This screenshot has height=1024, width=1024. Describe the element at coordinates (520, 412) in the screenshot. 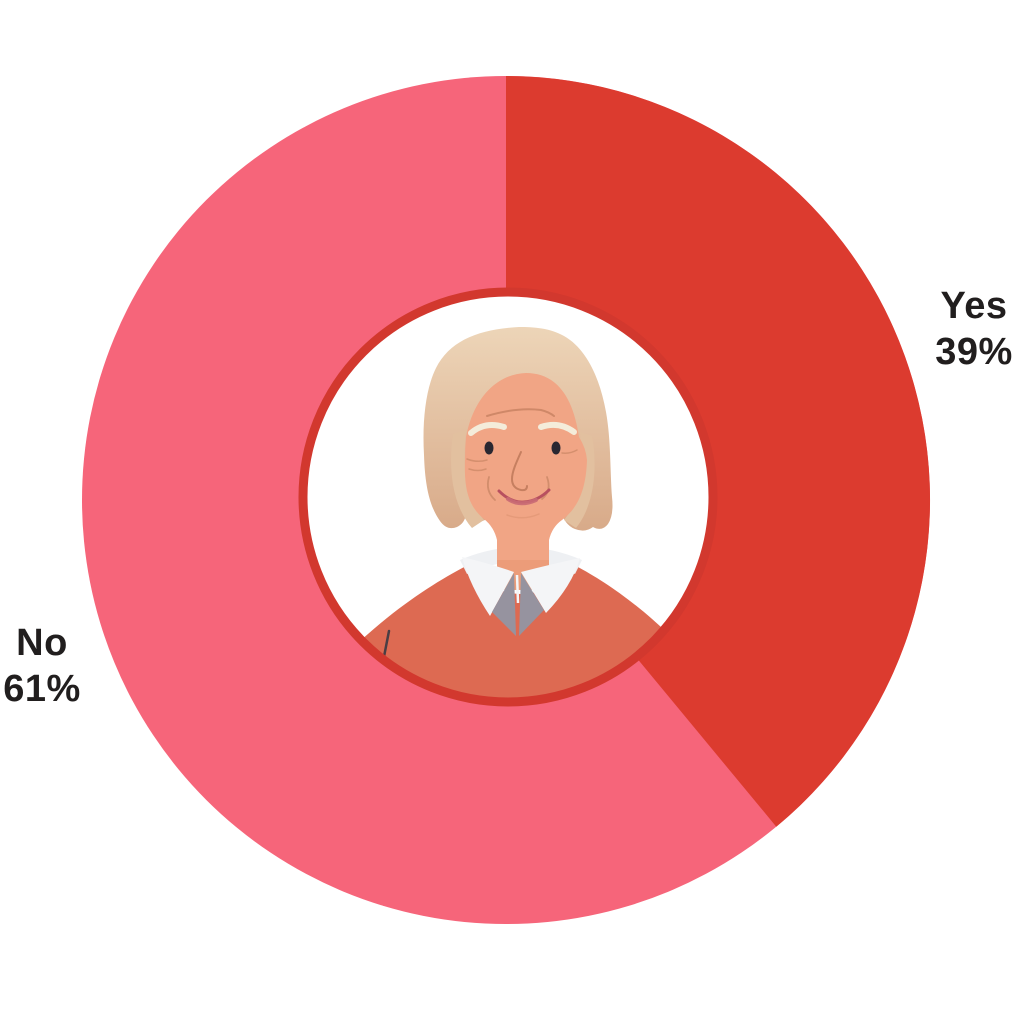

I see `forehead-wrinkle` at that location.